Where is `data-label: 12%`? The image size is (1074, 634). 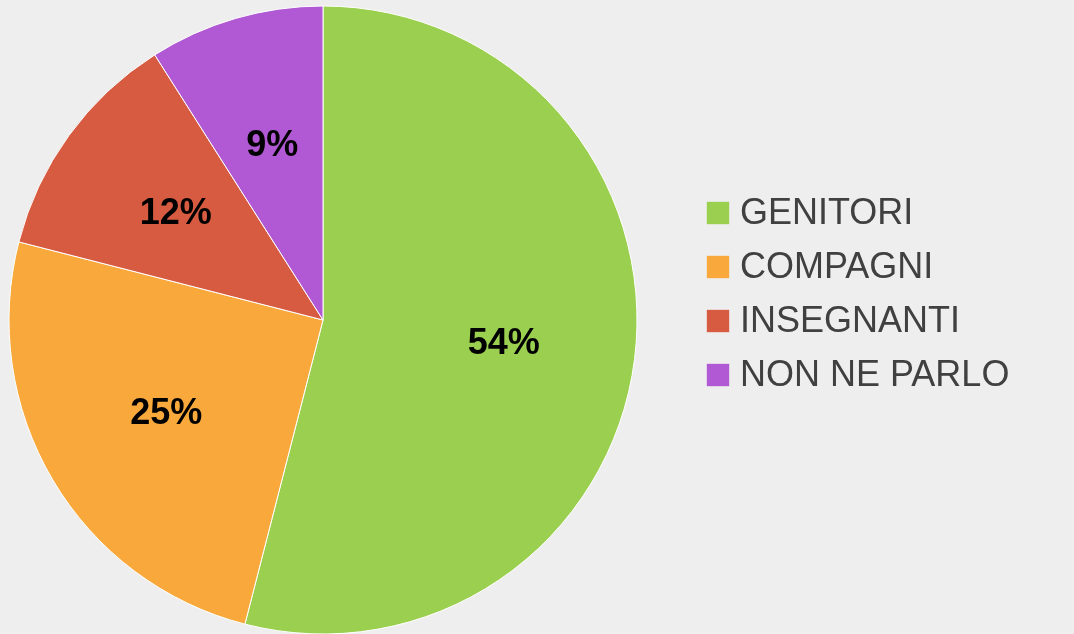 data-label: 12% is located at coordinates (175, 211).